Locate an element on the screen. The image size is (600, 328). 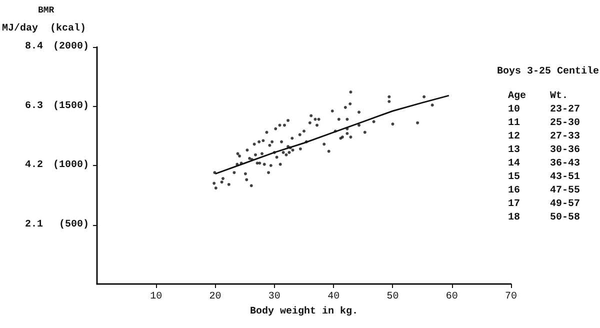
annotation: 18 50-58 is located at coordinates (544, 218).